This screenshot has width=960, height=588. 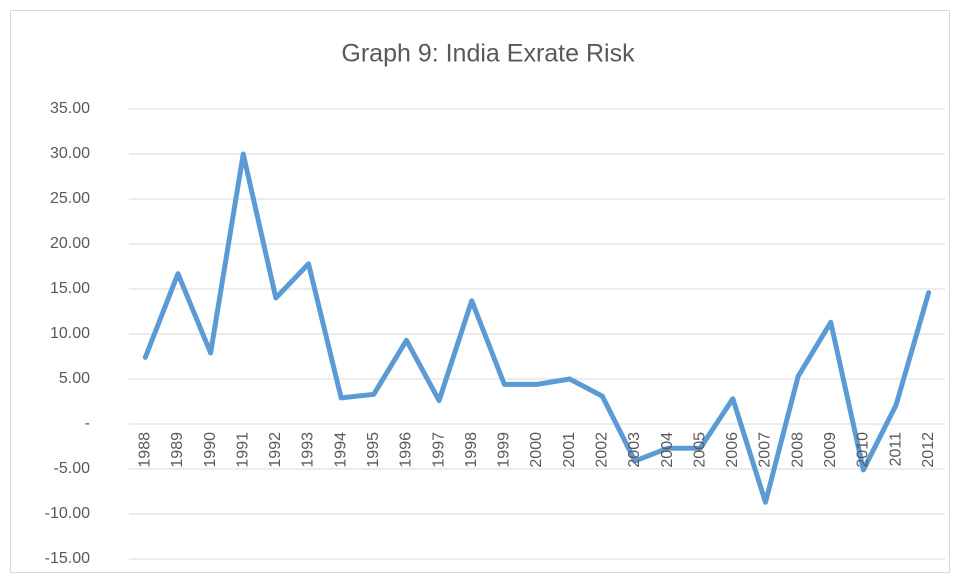 What do you see at coordinates (275, 450) in the screenshot?
I see `x-tick-label: 1992` at bounding box center [275, 450].